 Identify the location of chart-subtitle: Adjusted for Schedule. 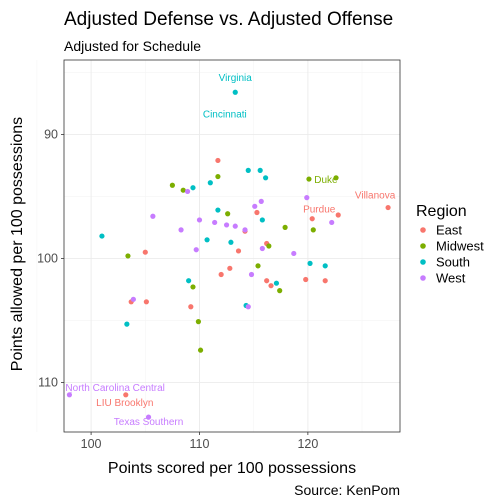
(132, 46).